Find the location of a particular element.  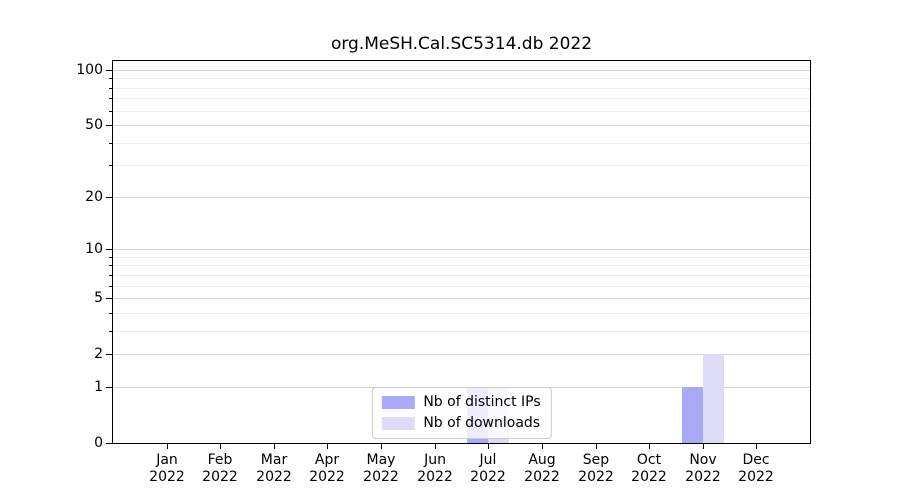

legend-swatch-downloads is located at coordinates (398, 423).